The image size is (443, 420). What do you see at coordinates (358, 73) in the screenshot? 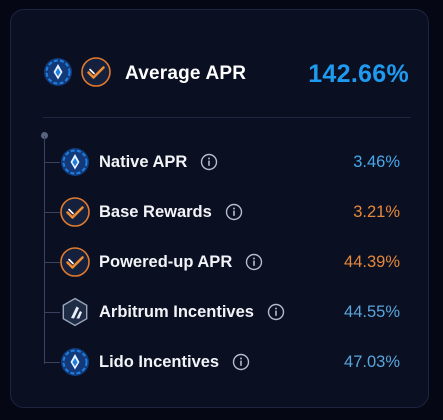
I see `average-apr-value: 142.66%` at bounding box center [358, 73].